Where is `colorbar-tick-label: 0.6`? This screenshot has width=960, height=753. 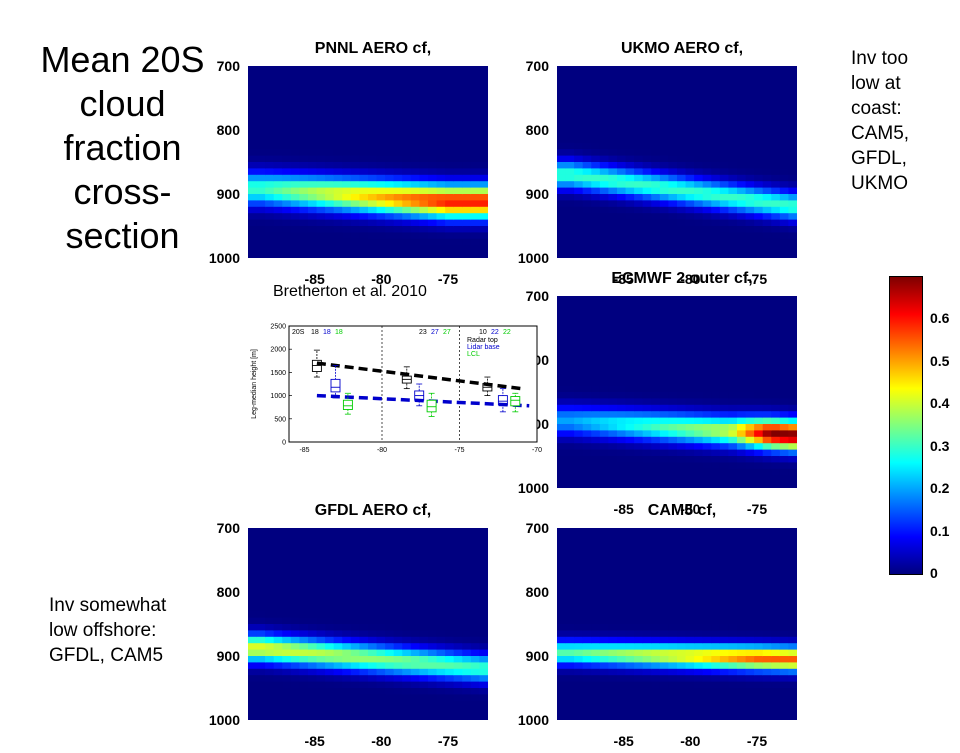 colorbar-tick-label: 0.6 is located at coordinates (940, 318).